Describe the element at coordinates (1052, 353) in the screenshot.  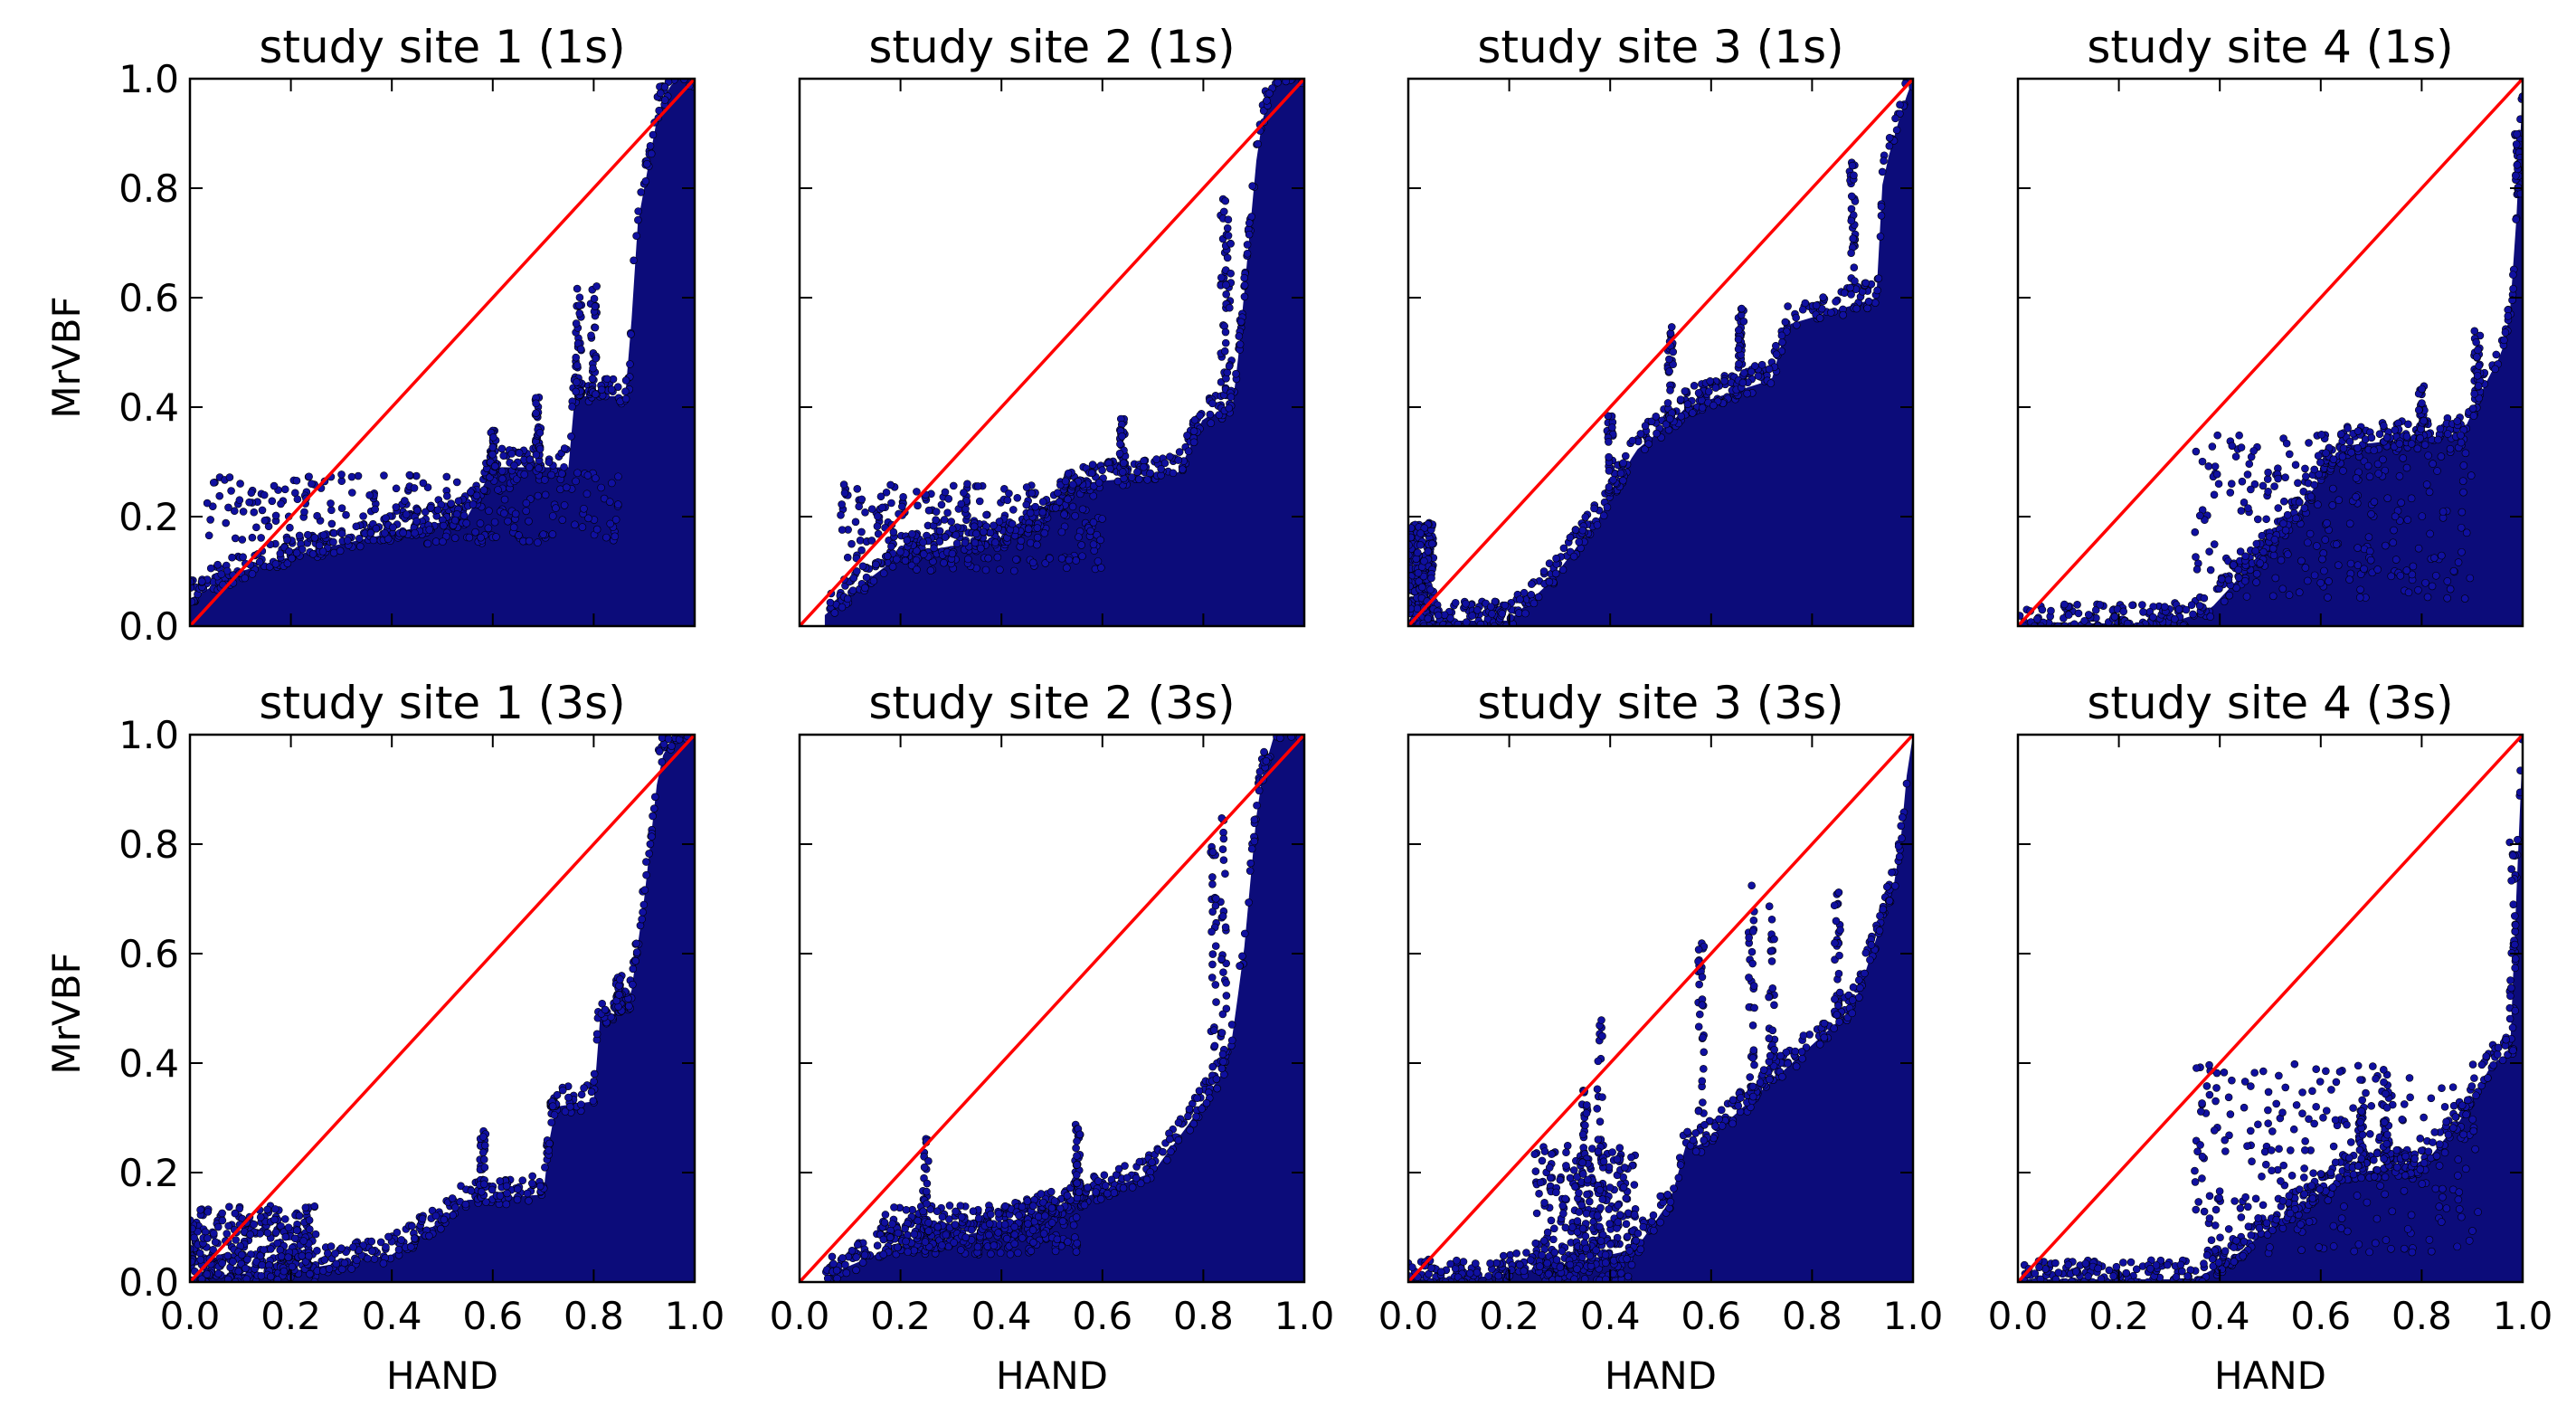
I see `reference-line` at that location.